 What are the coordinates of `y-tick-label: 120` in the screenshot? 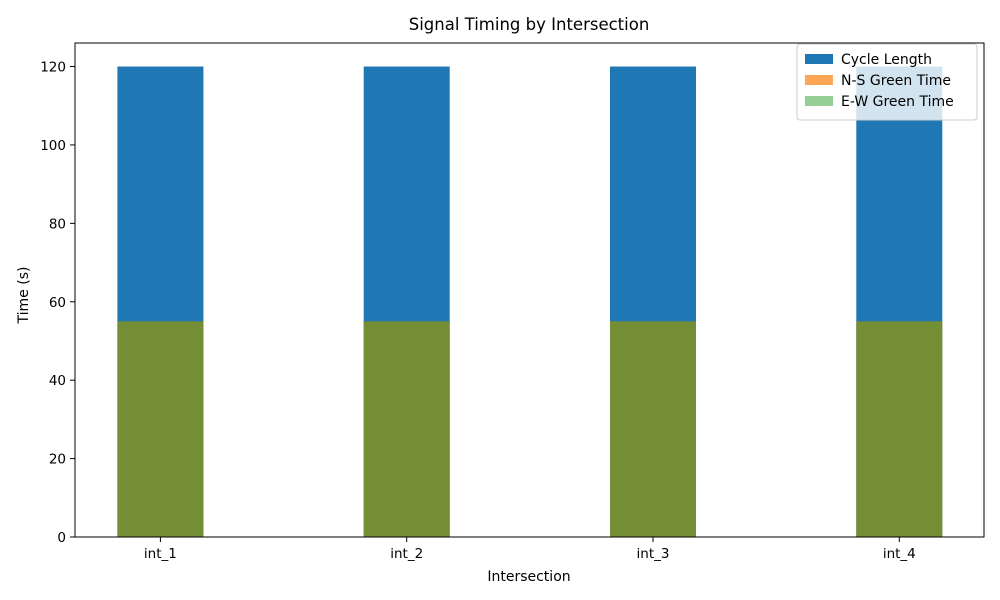 It's located at (53, 68).